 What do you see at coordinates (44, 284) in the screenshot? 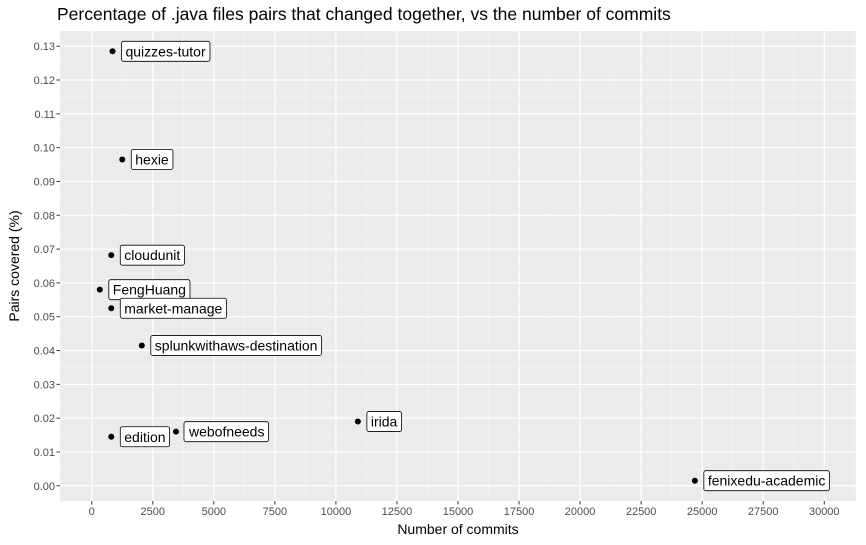
I see `y-tick-label: 0.06` at bounding box center [44, 284].